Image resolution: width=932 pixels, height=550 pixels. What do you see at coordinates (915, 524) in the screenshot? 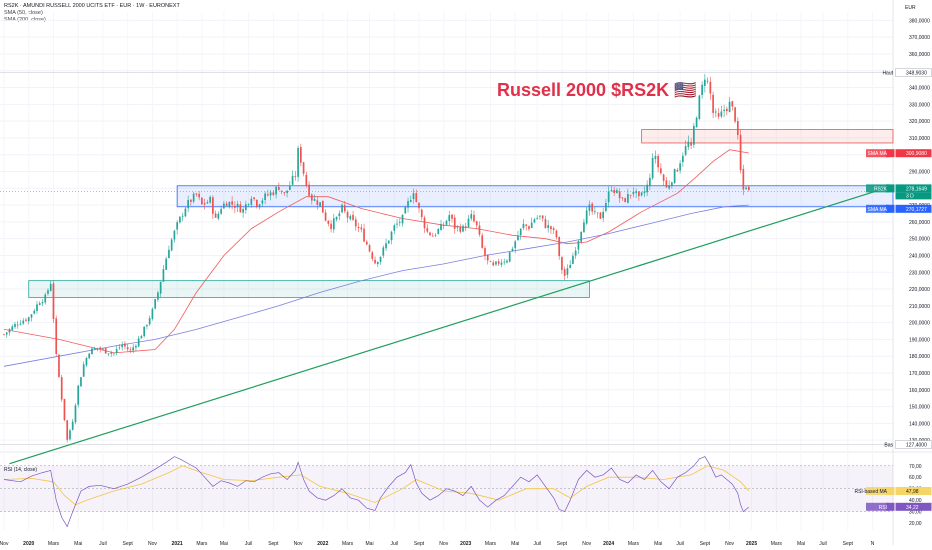
I see `rsi-tick-label: 20,00` at bounding box center [915, 524].